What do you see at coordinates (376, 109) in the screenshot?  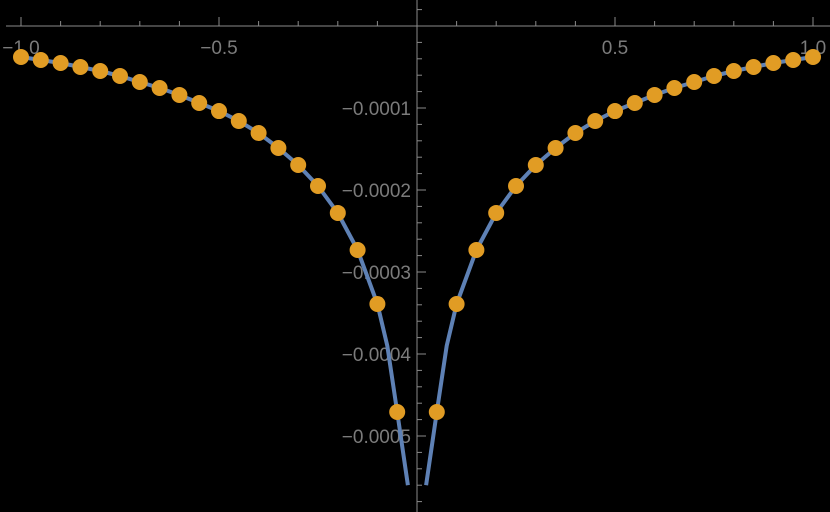 I see `y-tick-label: −0.0001` at bounding box center [376, 109].